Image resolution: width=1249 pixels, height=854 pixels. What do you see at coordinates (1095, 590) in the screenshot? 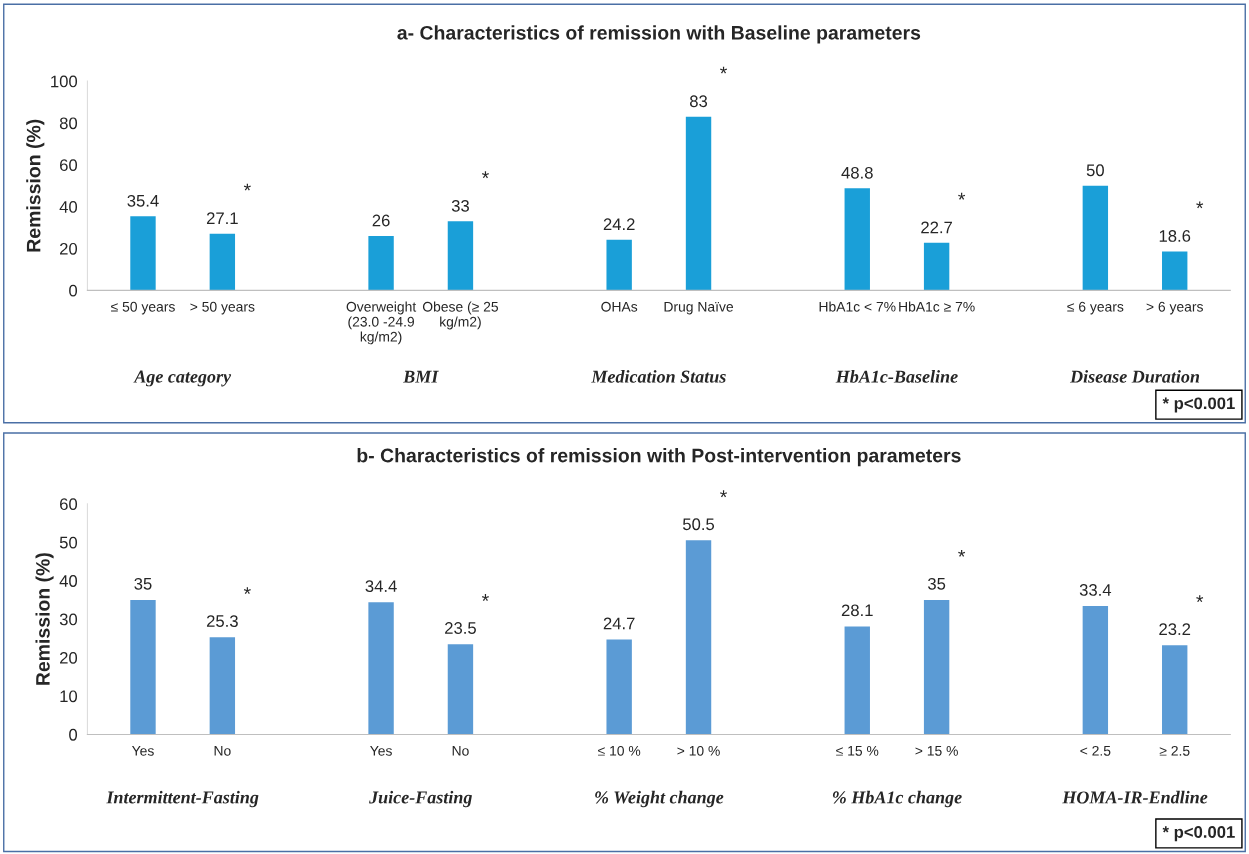
I see `data-label: 33.4` at bounding box center [1095, 590].